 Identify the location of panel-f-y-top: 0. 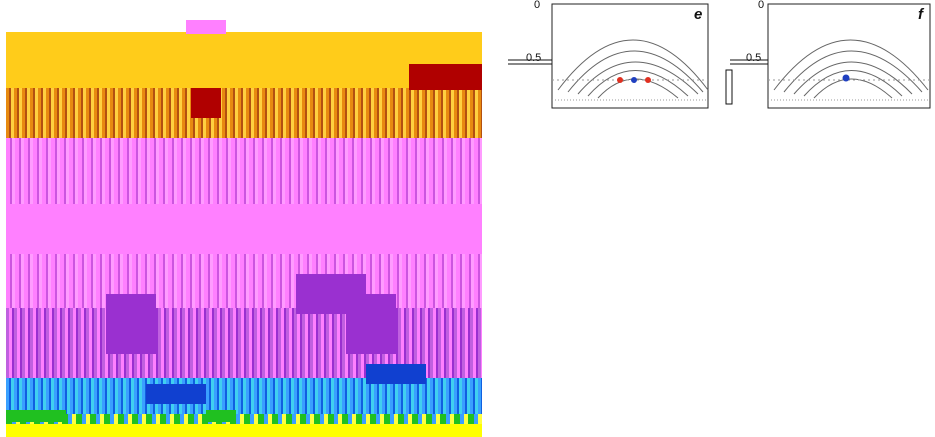
(761, 5).